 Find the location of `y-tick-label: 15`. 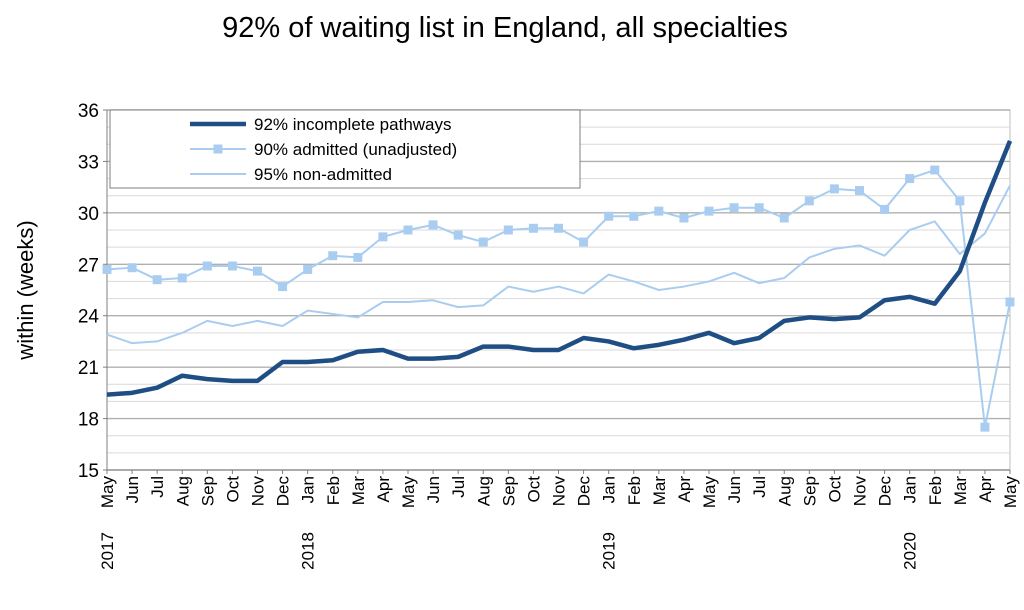

y-tick-label: 15 is located at coordinates (88, 471).